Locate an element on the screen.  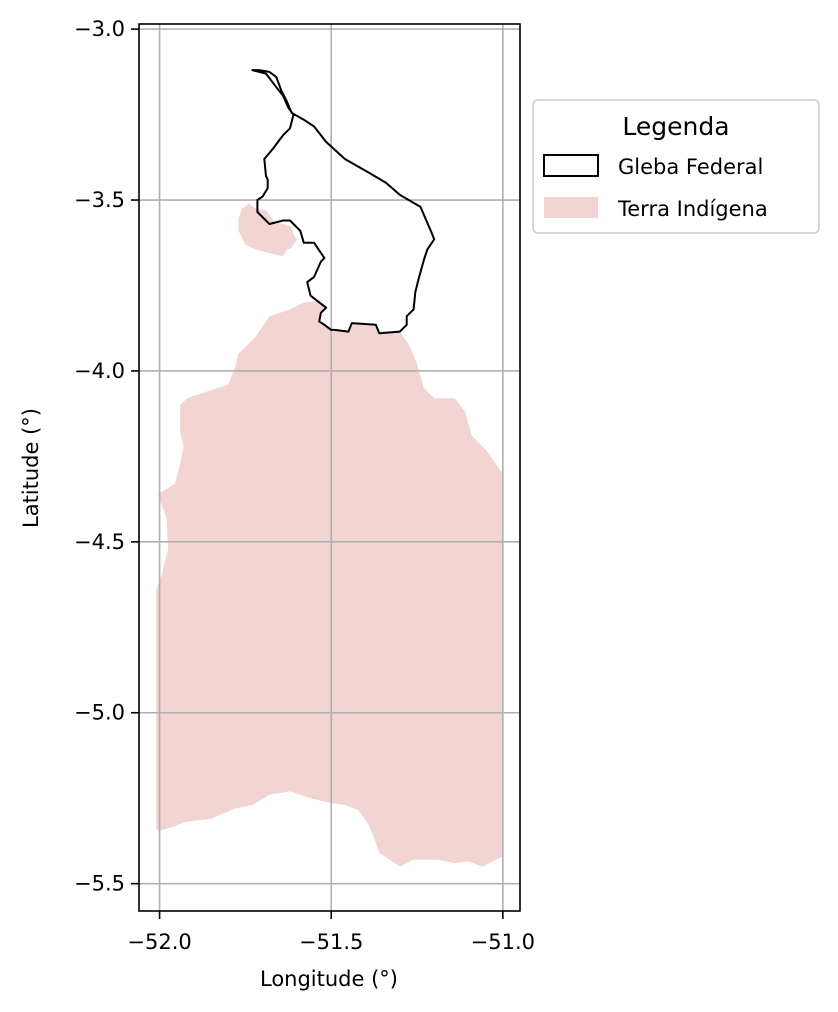
y-tick-label: −3.5 is located at coordinates (99, 200).